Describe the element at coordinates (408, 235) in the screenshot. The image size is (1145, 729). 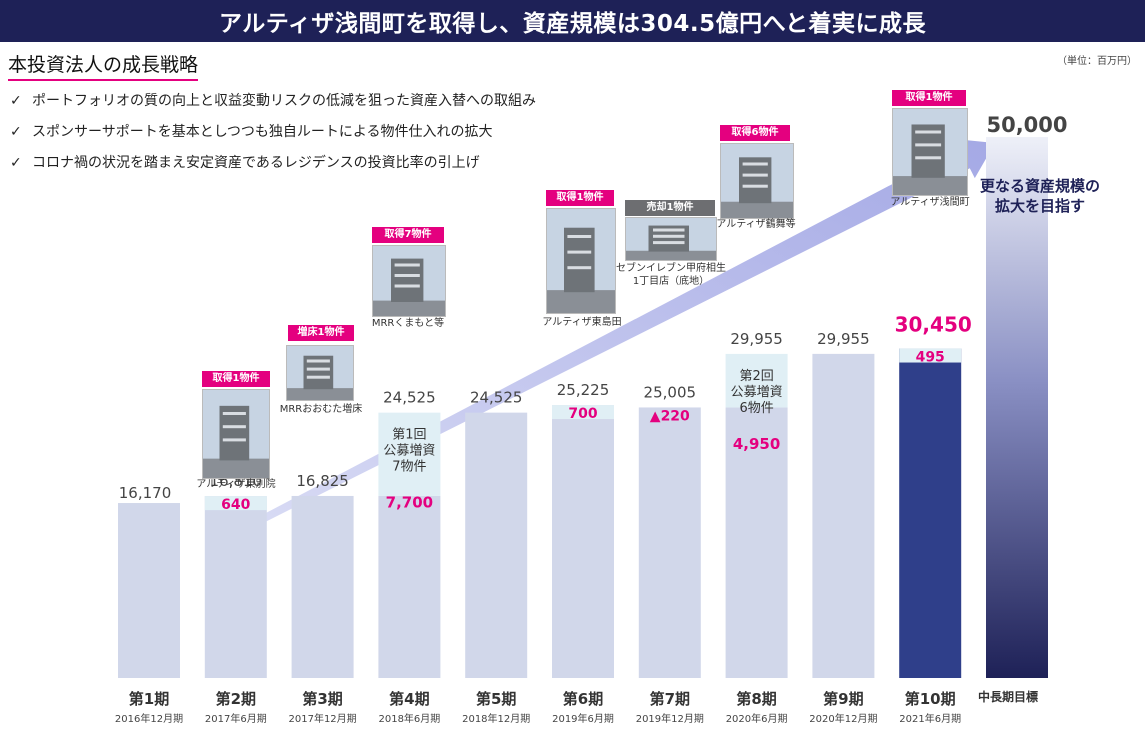
I see `event-tag: 取得7物件` at that location.